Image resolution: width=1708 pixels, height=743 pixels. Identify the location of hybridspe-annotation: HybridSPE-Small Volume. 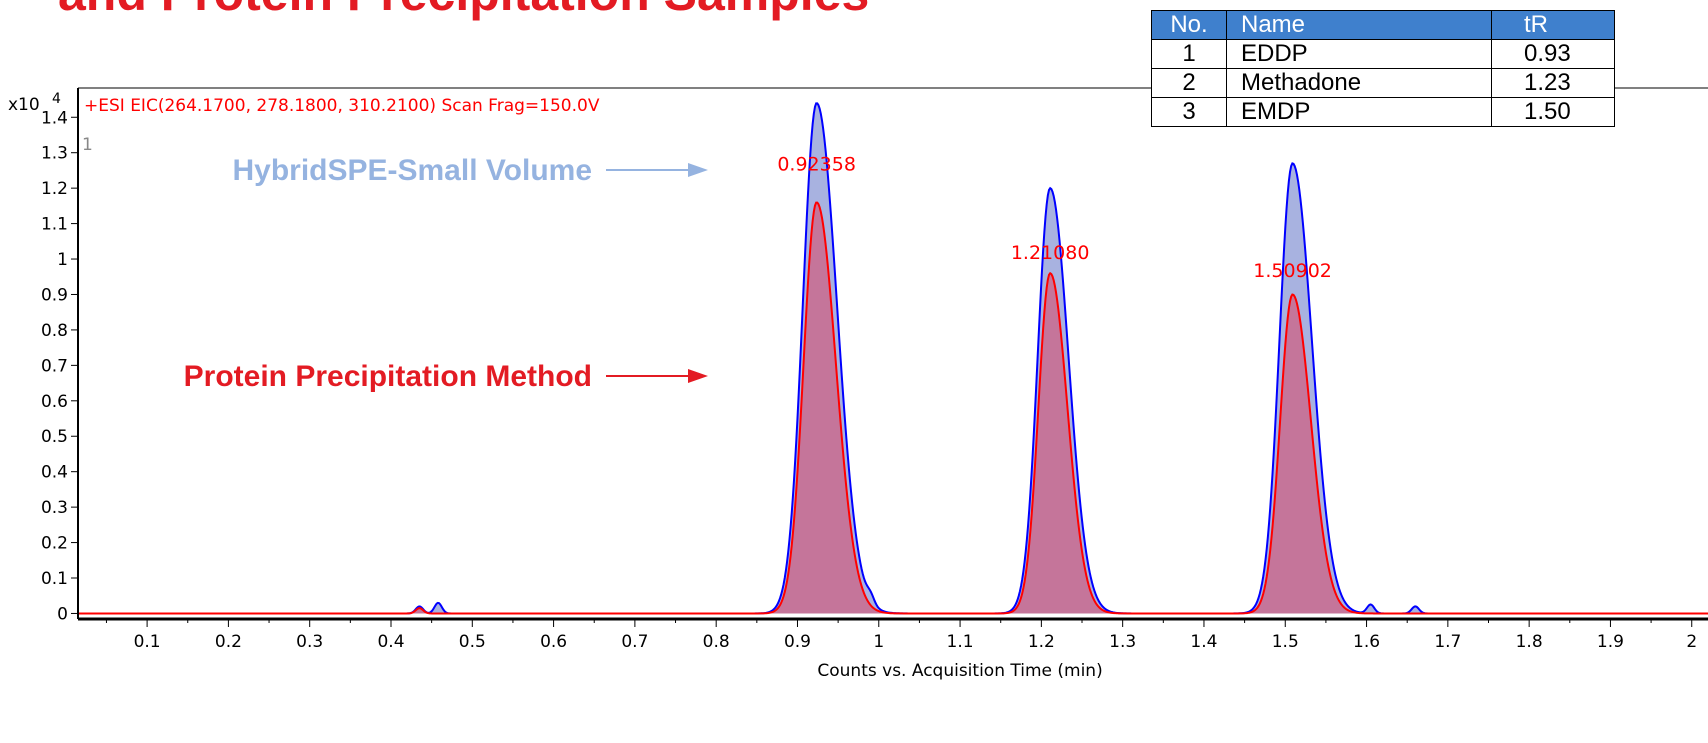
(412, 170).